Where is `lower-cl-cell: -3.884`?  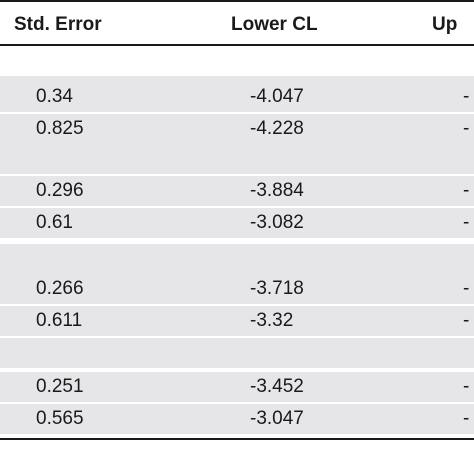
lower-cl-cell: -3.884 is located at coordinates (277, 190).